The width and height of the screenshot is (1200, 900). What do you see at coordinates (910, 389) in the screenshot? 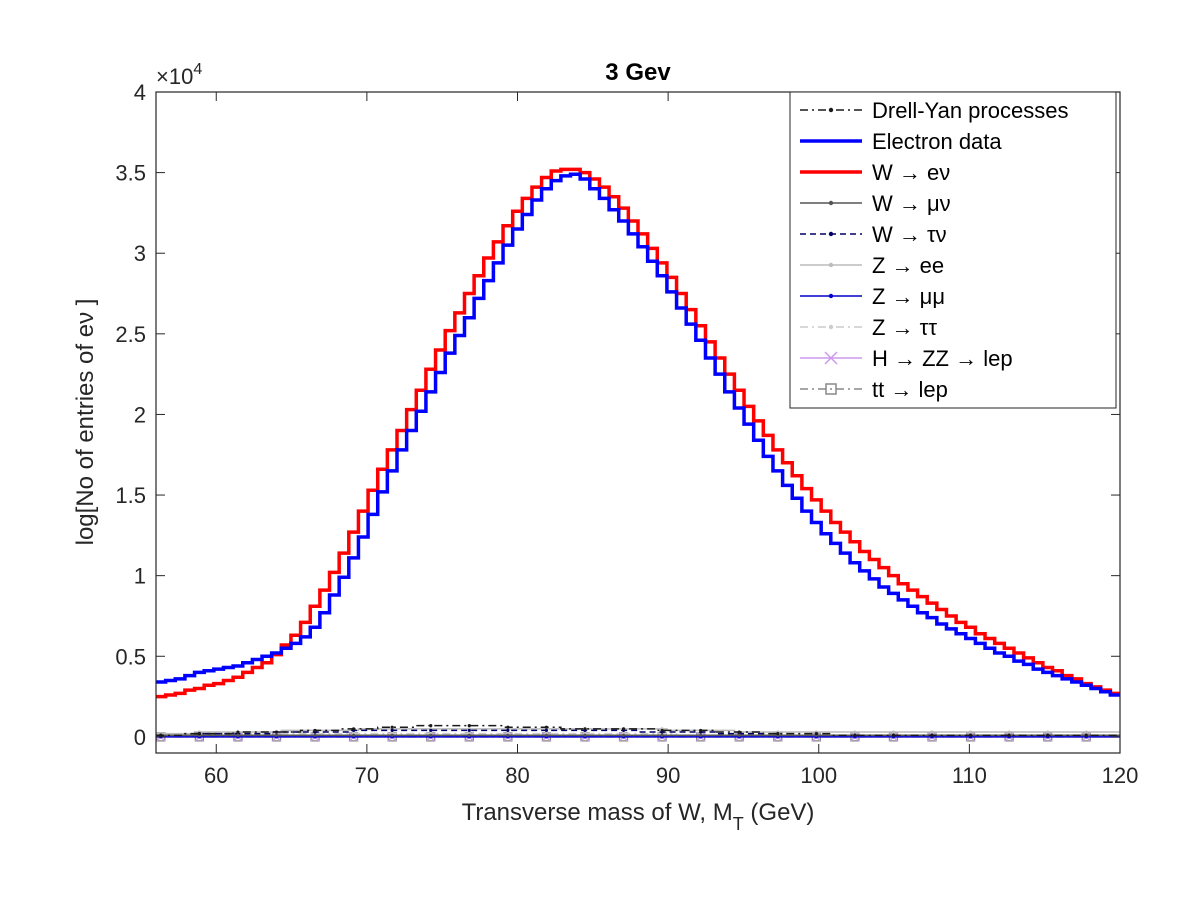
I see `legend-label: tt → lep` at bounding box center [910, 389].